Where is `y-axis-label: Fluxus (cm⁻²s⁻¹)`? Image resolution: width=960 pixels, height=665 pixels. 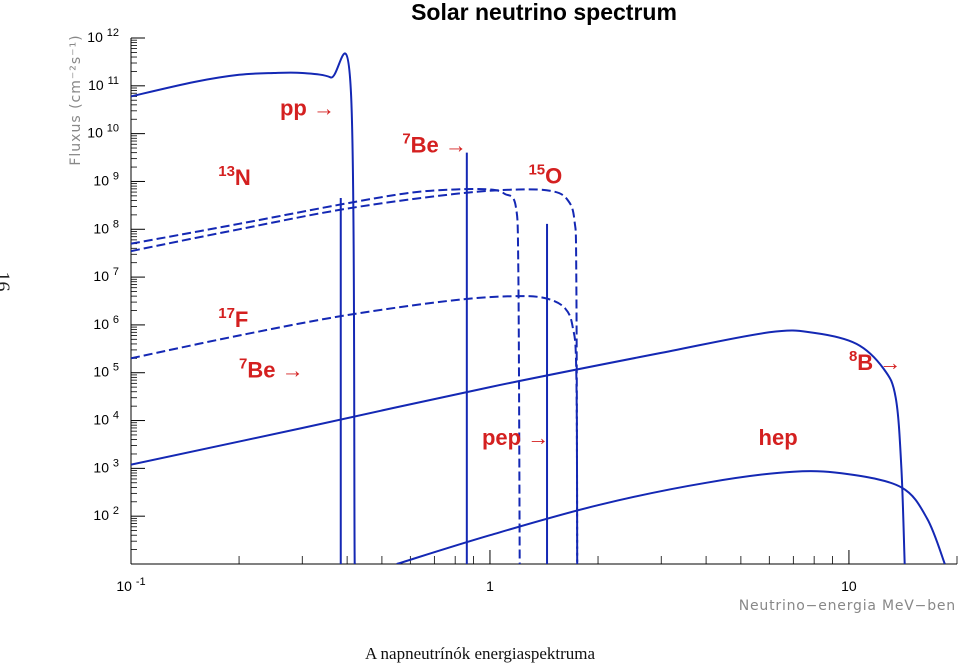 y-axis-label: Fluxus (cm⁻²s⁻¹) is located at coordinates (76, 99).